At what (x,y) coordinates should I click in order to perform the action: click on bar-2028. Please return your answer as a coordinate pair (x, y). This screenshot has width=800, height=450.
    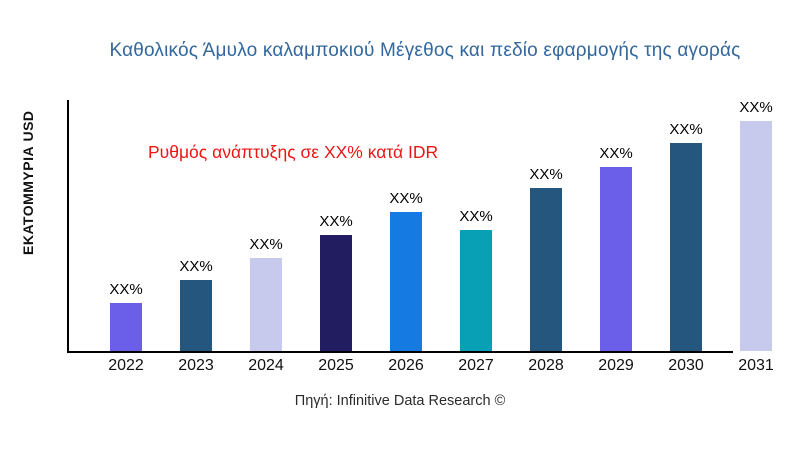
    Looking at the image, I should click on (546, 269).